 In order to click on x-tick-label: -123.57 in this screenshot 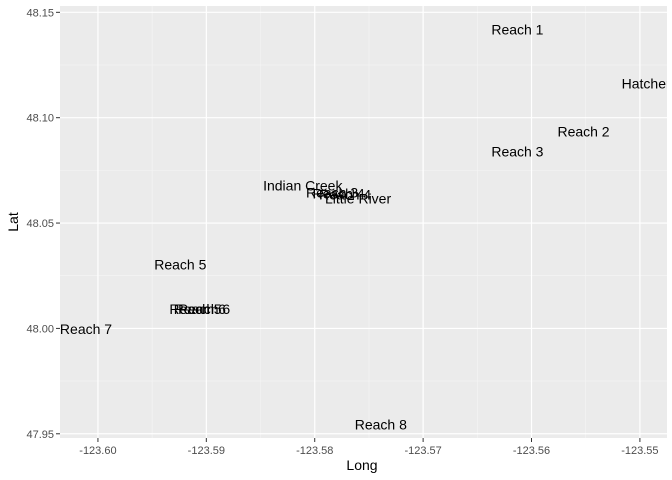, I will do `click(422, 451)`.